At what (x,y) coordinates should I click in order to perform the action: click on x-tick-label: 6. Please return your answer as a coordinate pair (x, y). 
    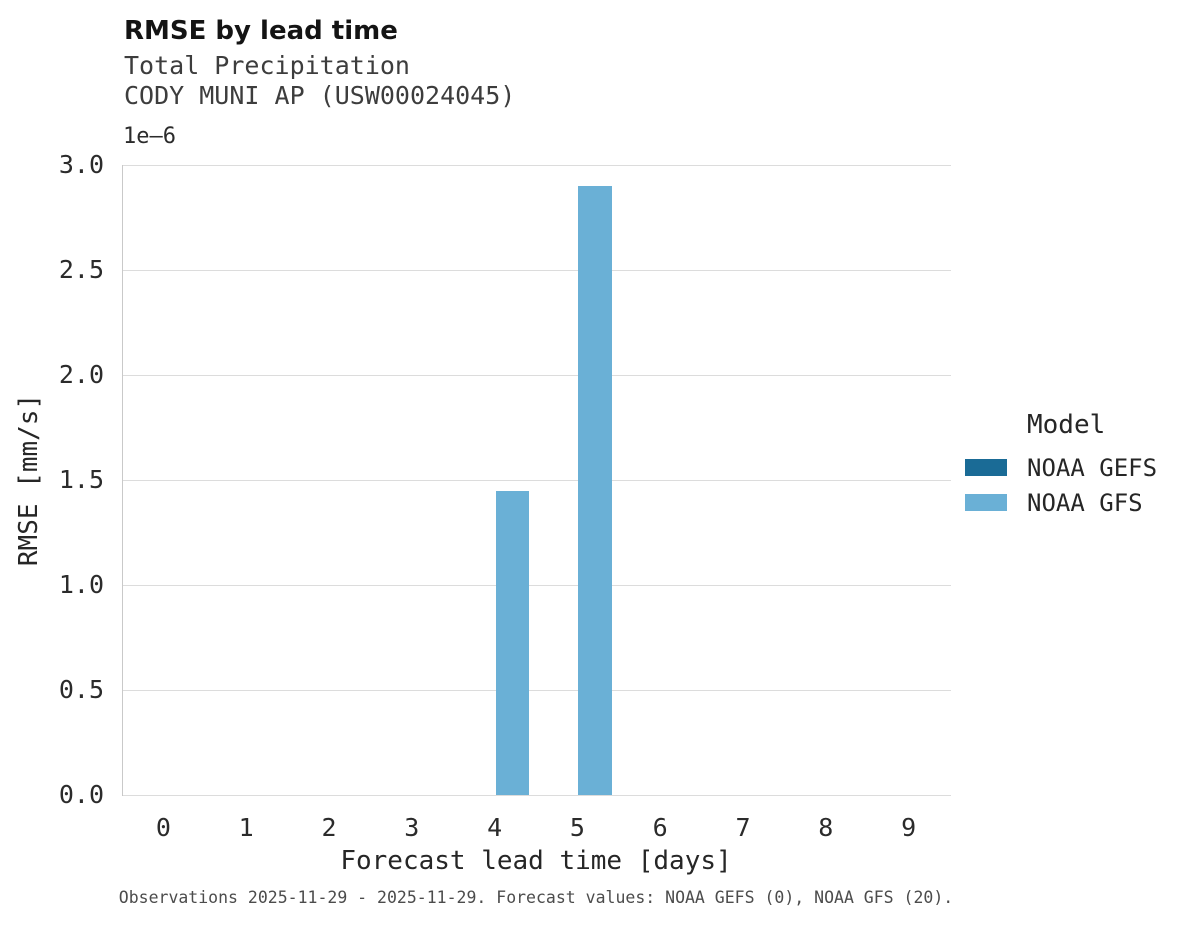
    Looking at the image, I should click on (660, 827).